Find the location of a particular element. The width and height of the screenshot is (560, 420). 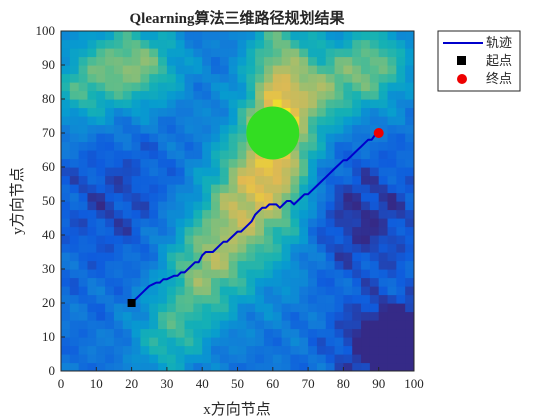

y-tick-label: 100 is located at coordinates (46, 30).